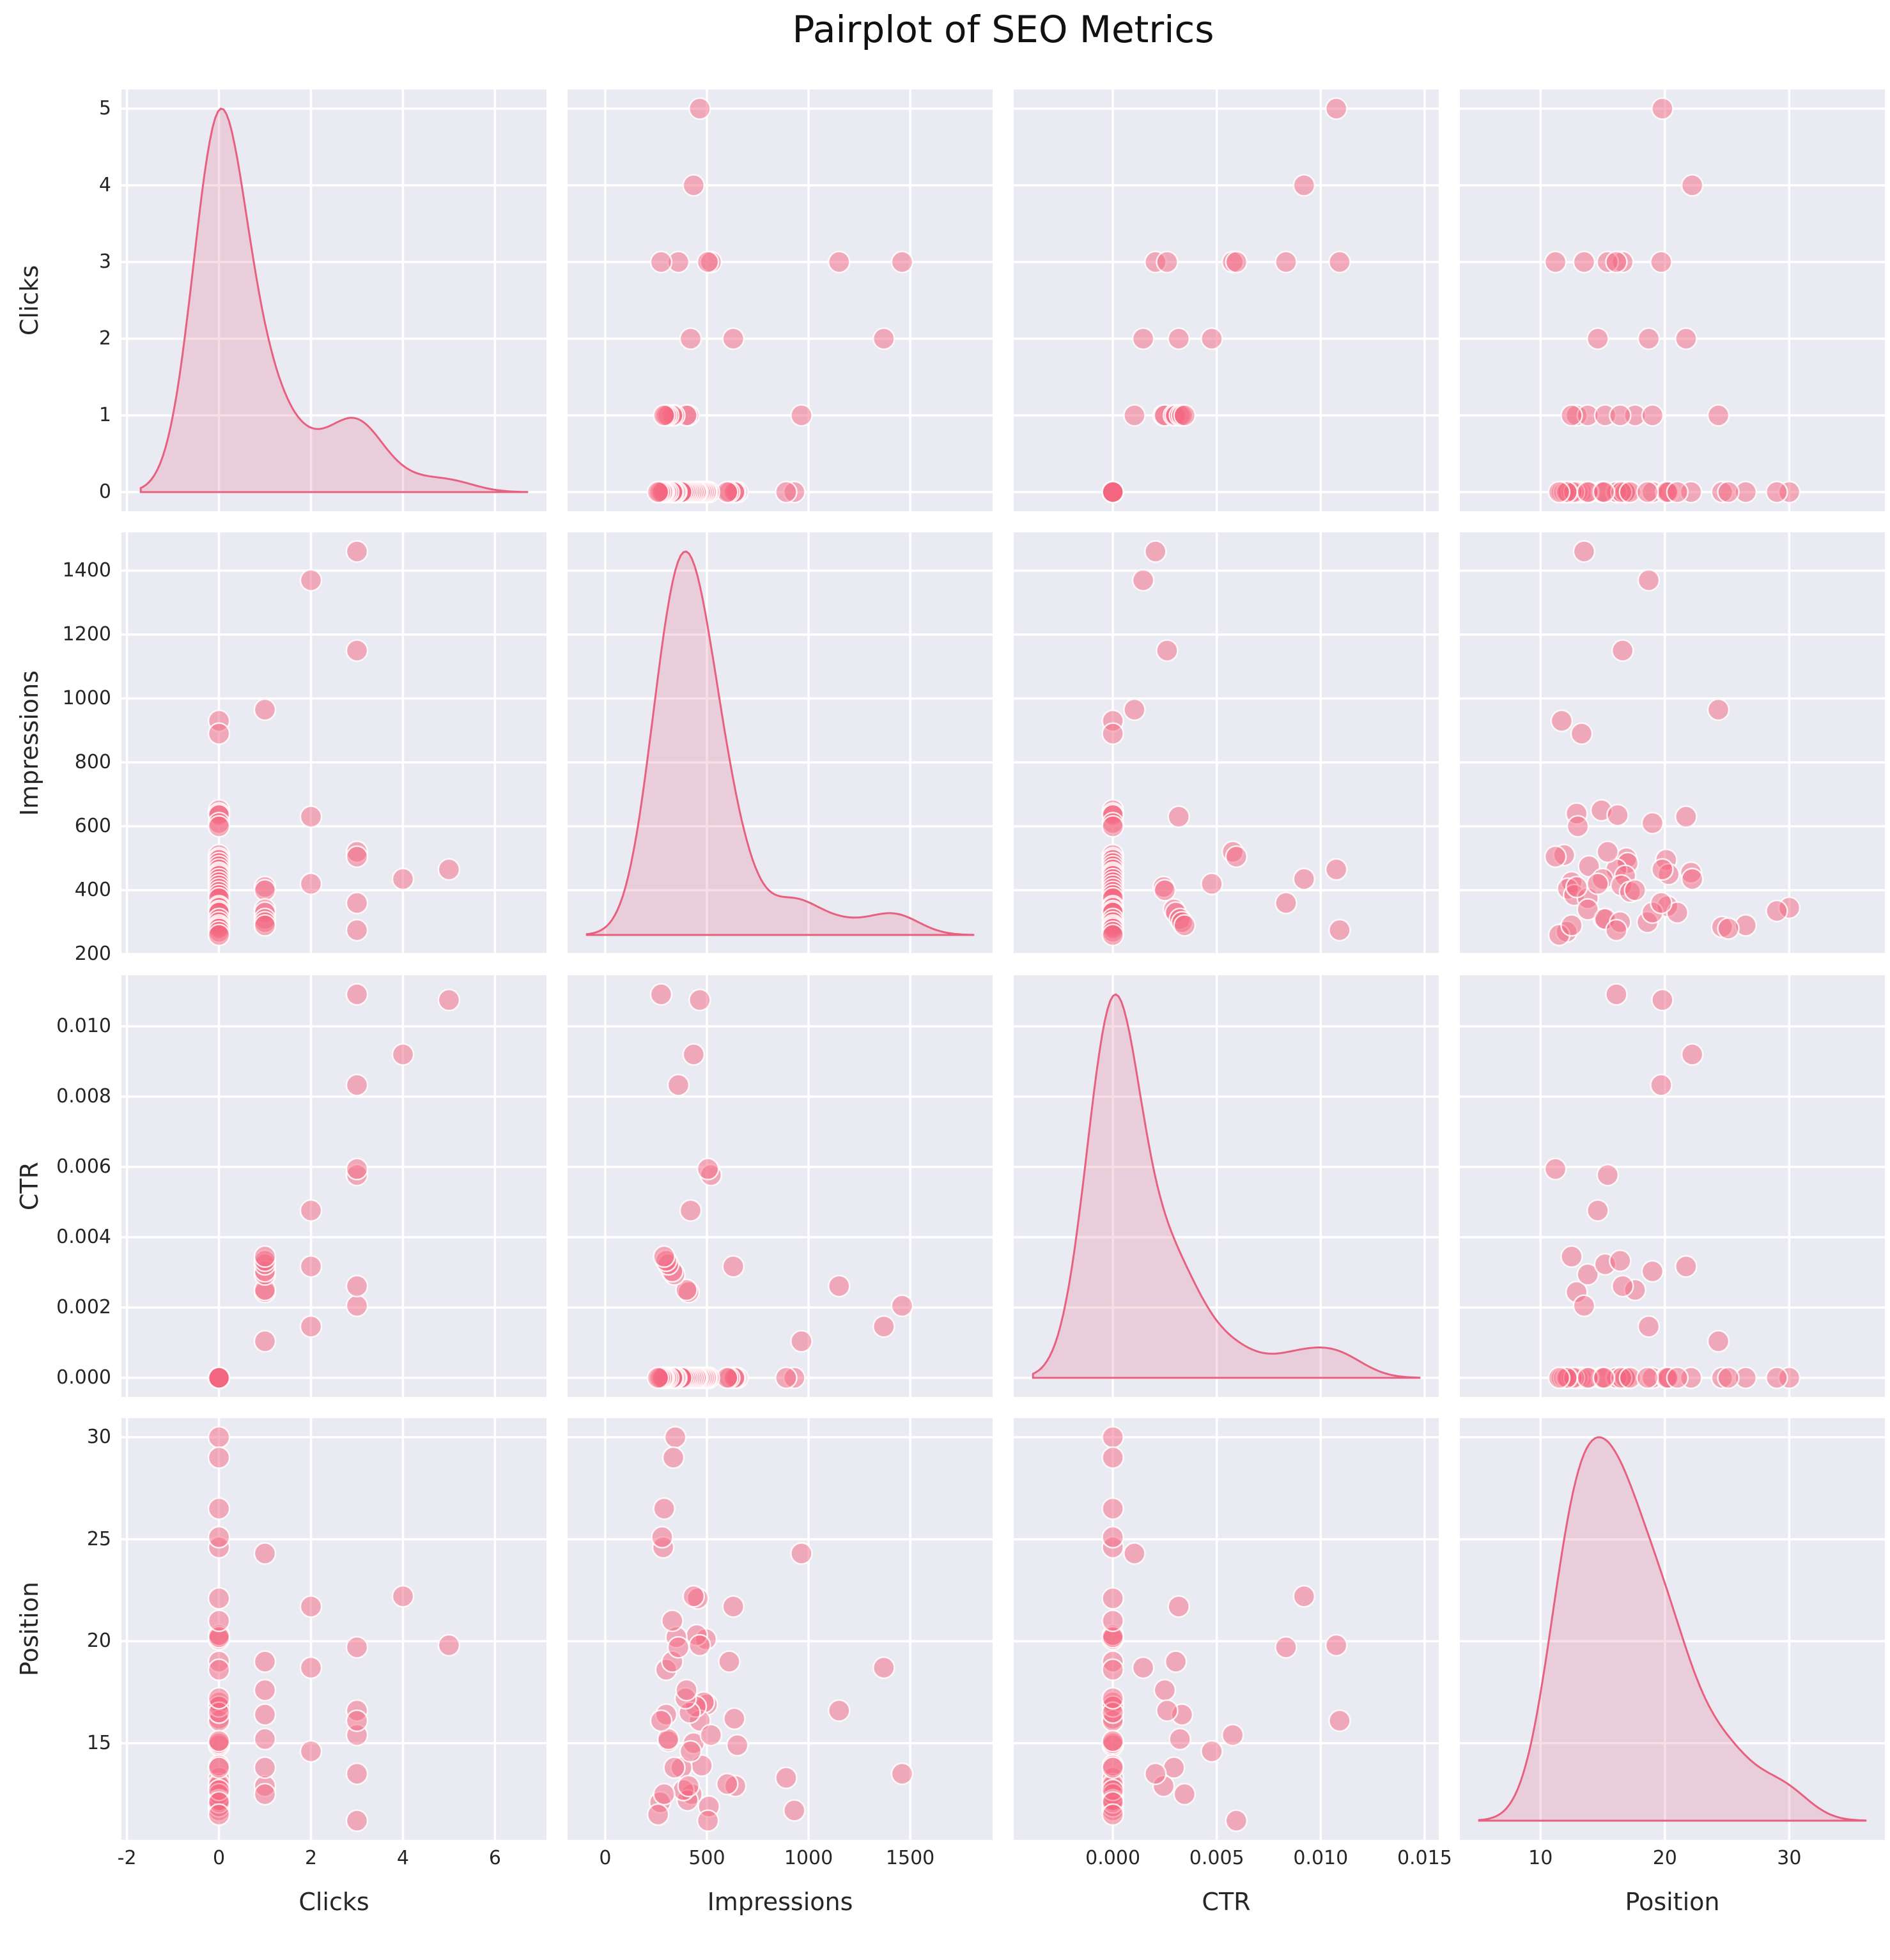  What do you see at coordinates (780, 1629) in the screenshot?
I see `panel-scatter-position-vs-impressions` at bounding box center [780, 1629].